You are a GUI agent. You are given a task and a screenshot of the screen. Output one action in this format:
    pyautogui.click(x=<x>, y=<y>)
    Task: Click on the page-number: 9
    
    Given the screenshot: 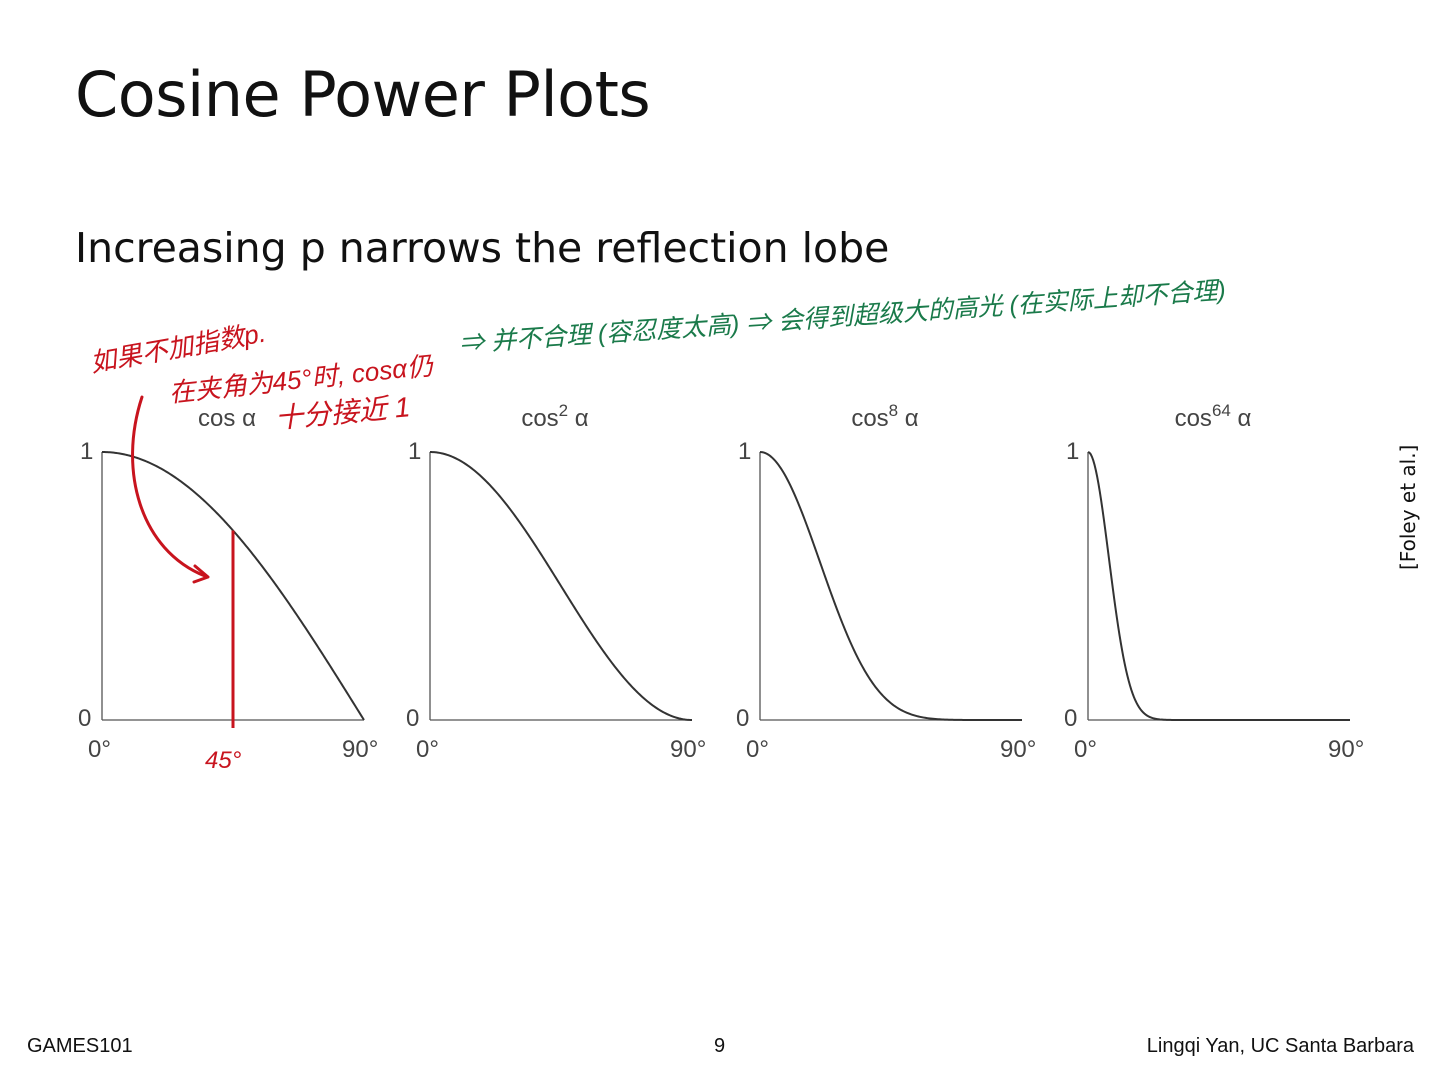 What is the action you would take?
    pyautogui.click(x=719, y=1046)
    